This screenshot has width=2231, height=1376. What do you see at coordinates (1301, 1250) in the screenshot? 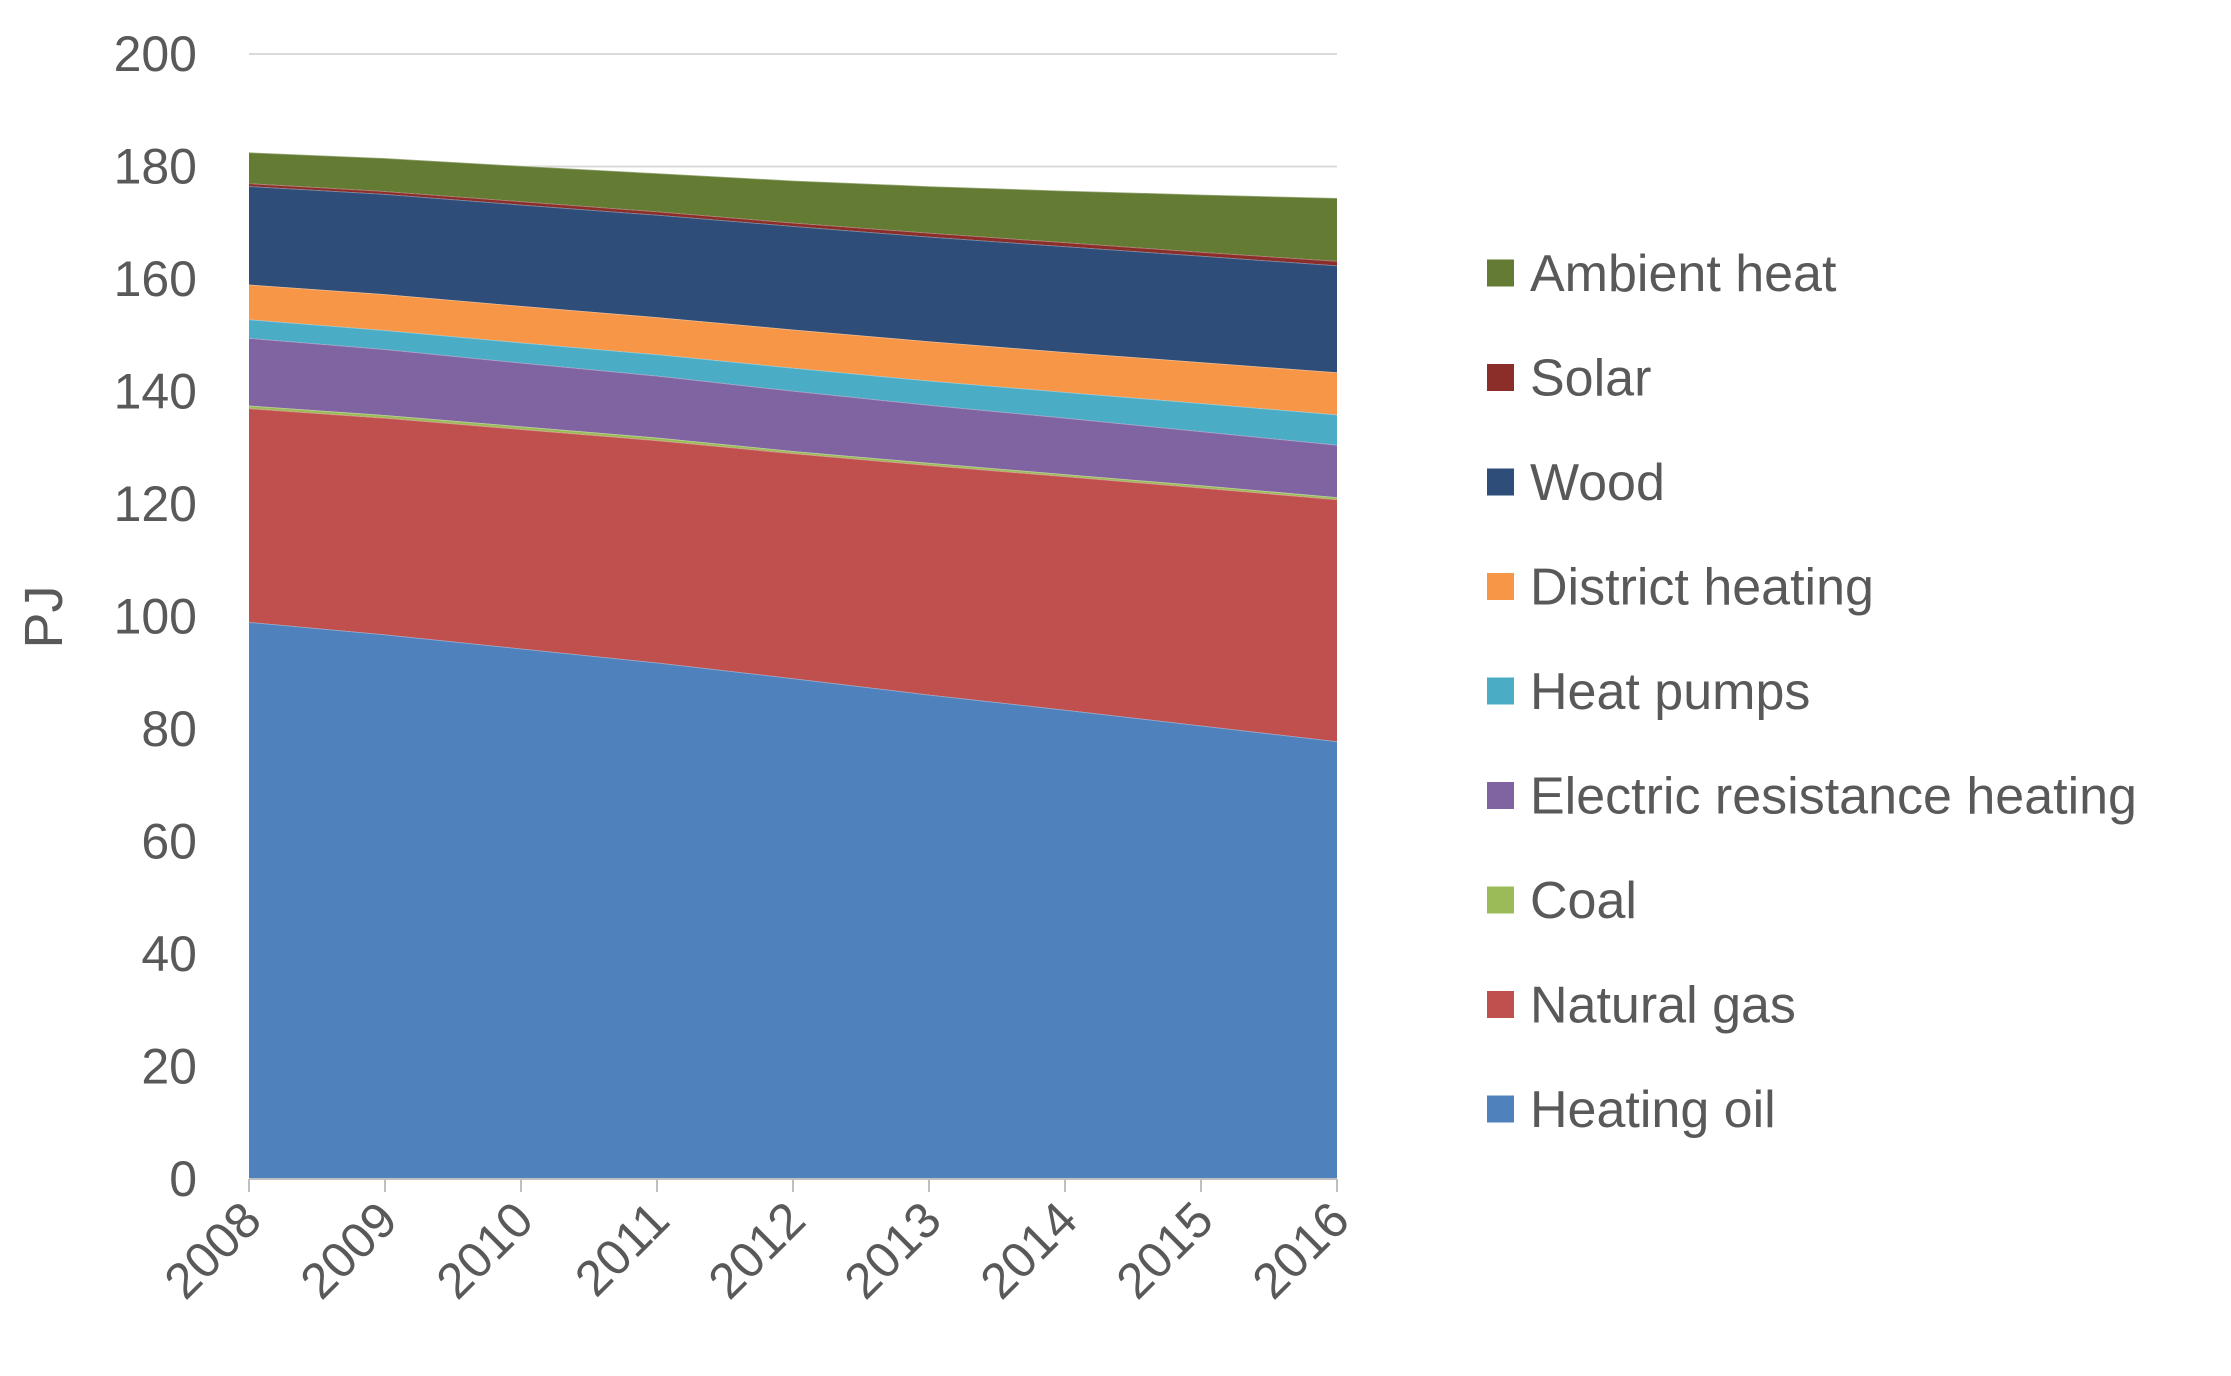
I see `x-tick-label: 2016` at bounding box center [1301, 1250].